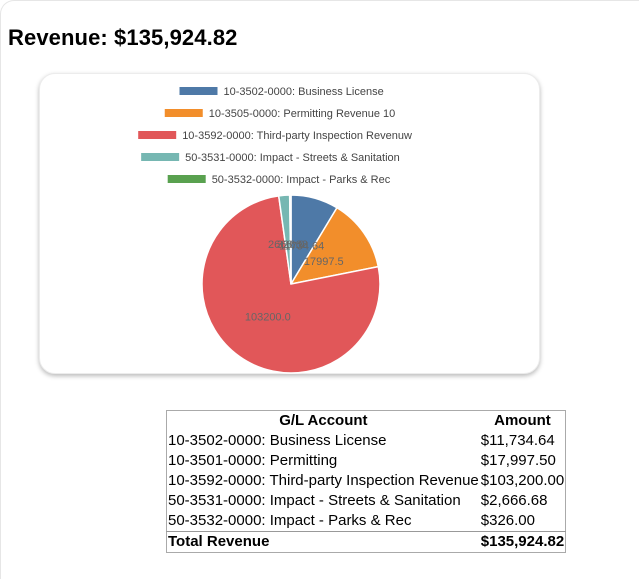  Describe the element at coordinates (323, 420) in the screenshot. I see `header-gl-account: G/L Account` at that location.